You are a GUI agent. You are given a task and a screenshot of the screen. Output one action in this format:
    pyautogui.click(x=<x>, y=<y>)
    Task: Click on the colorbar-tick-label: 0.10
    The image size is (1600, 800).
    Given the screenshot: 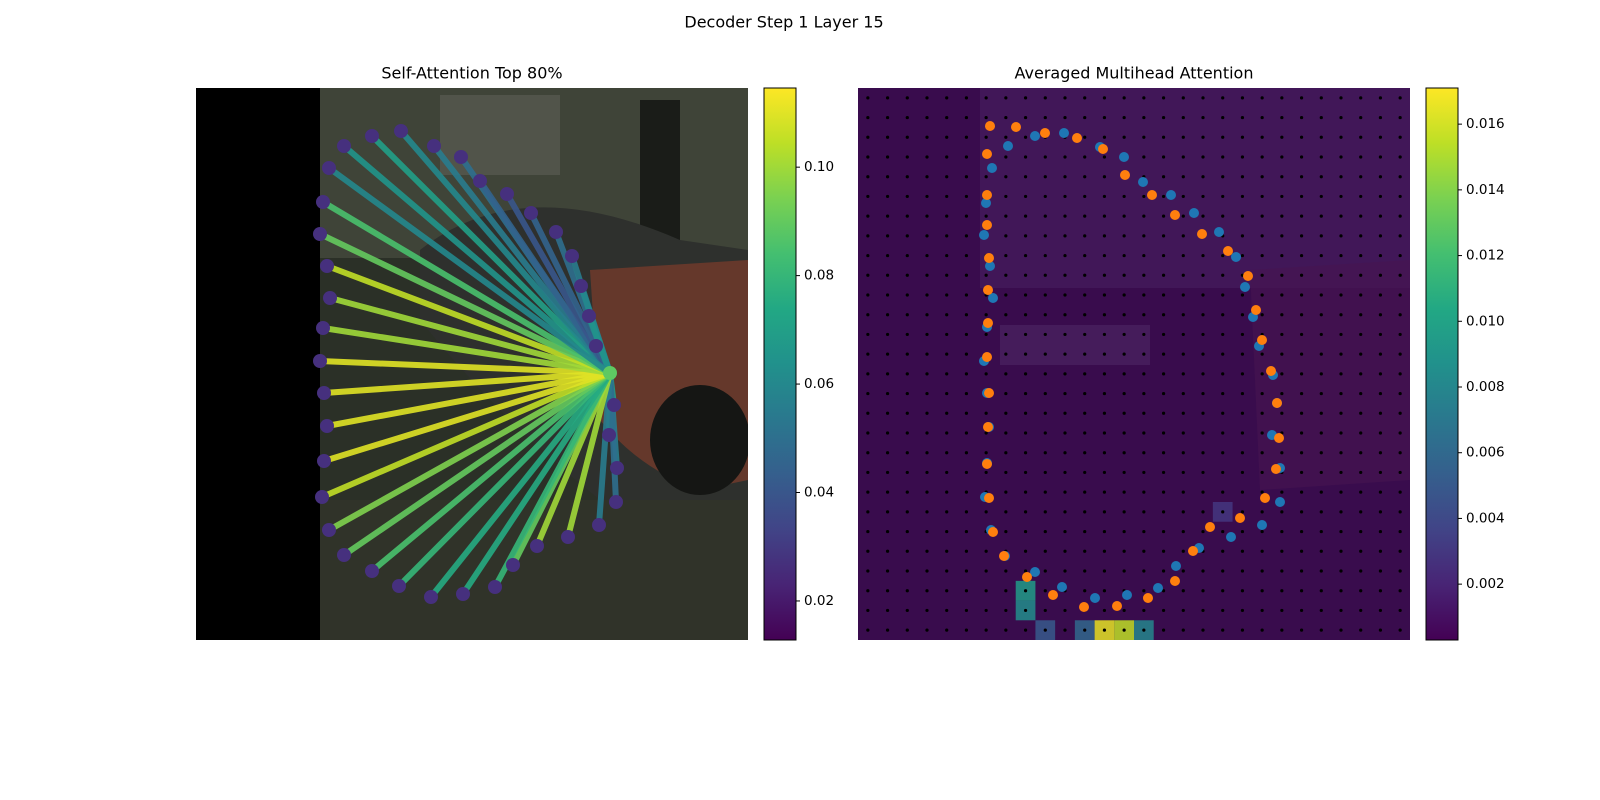 What is the action you would take?
    pyautogui.click(x=819, y=167)
    